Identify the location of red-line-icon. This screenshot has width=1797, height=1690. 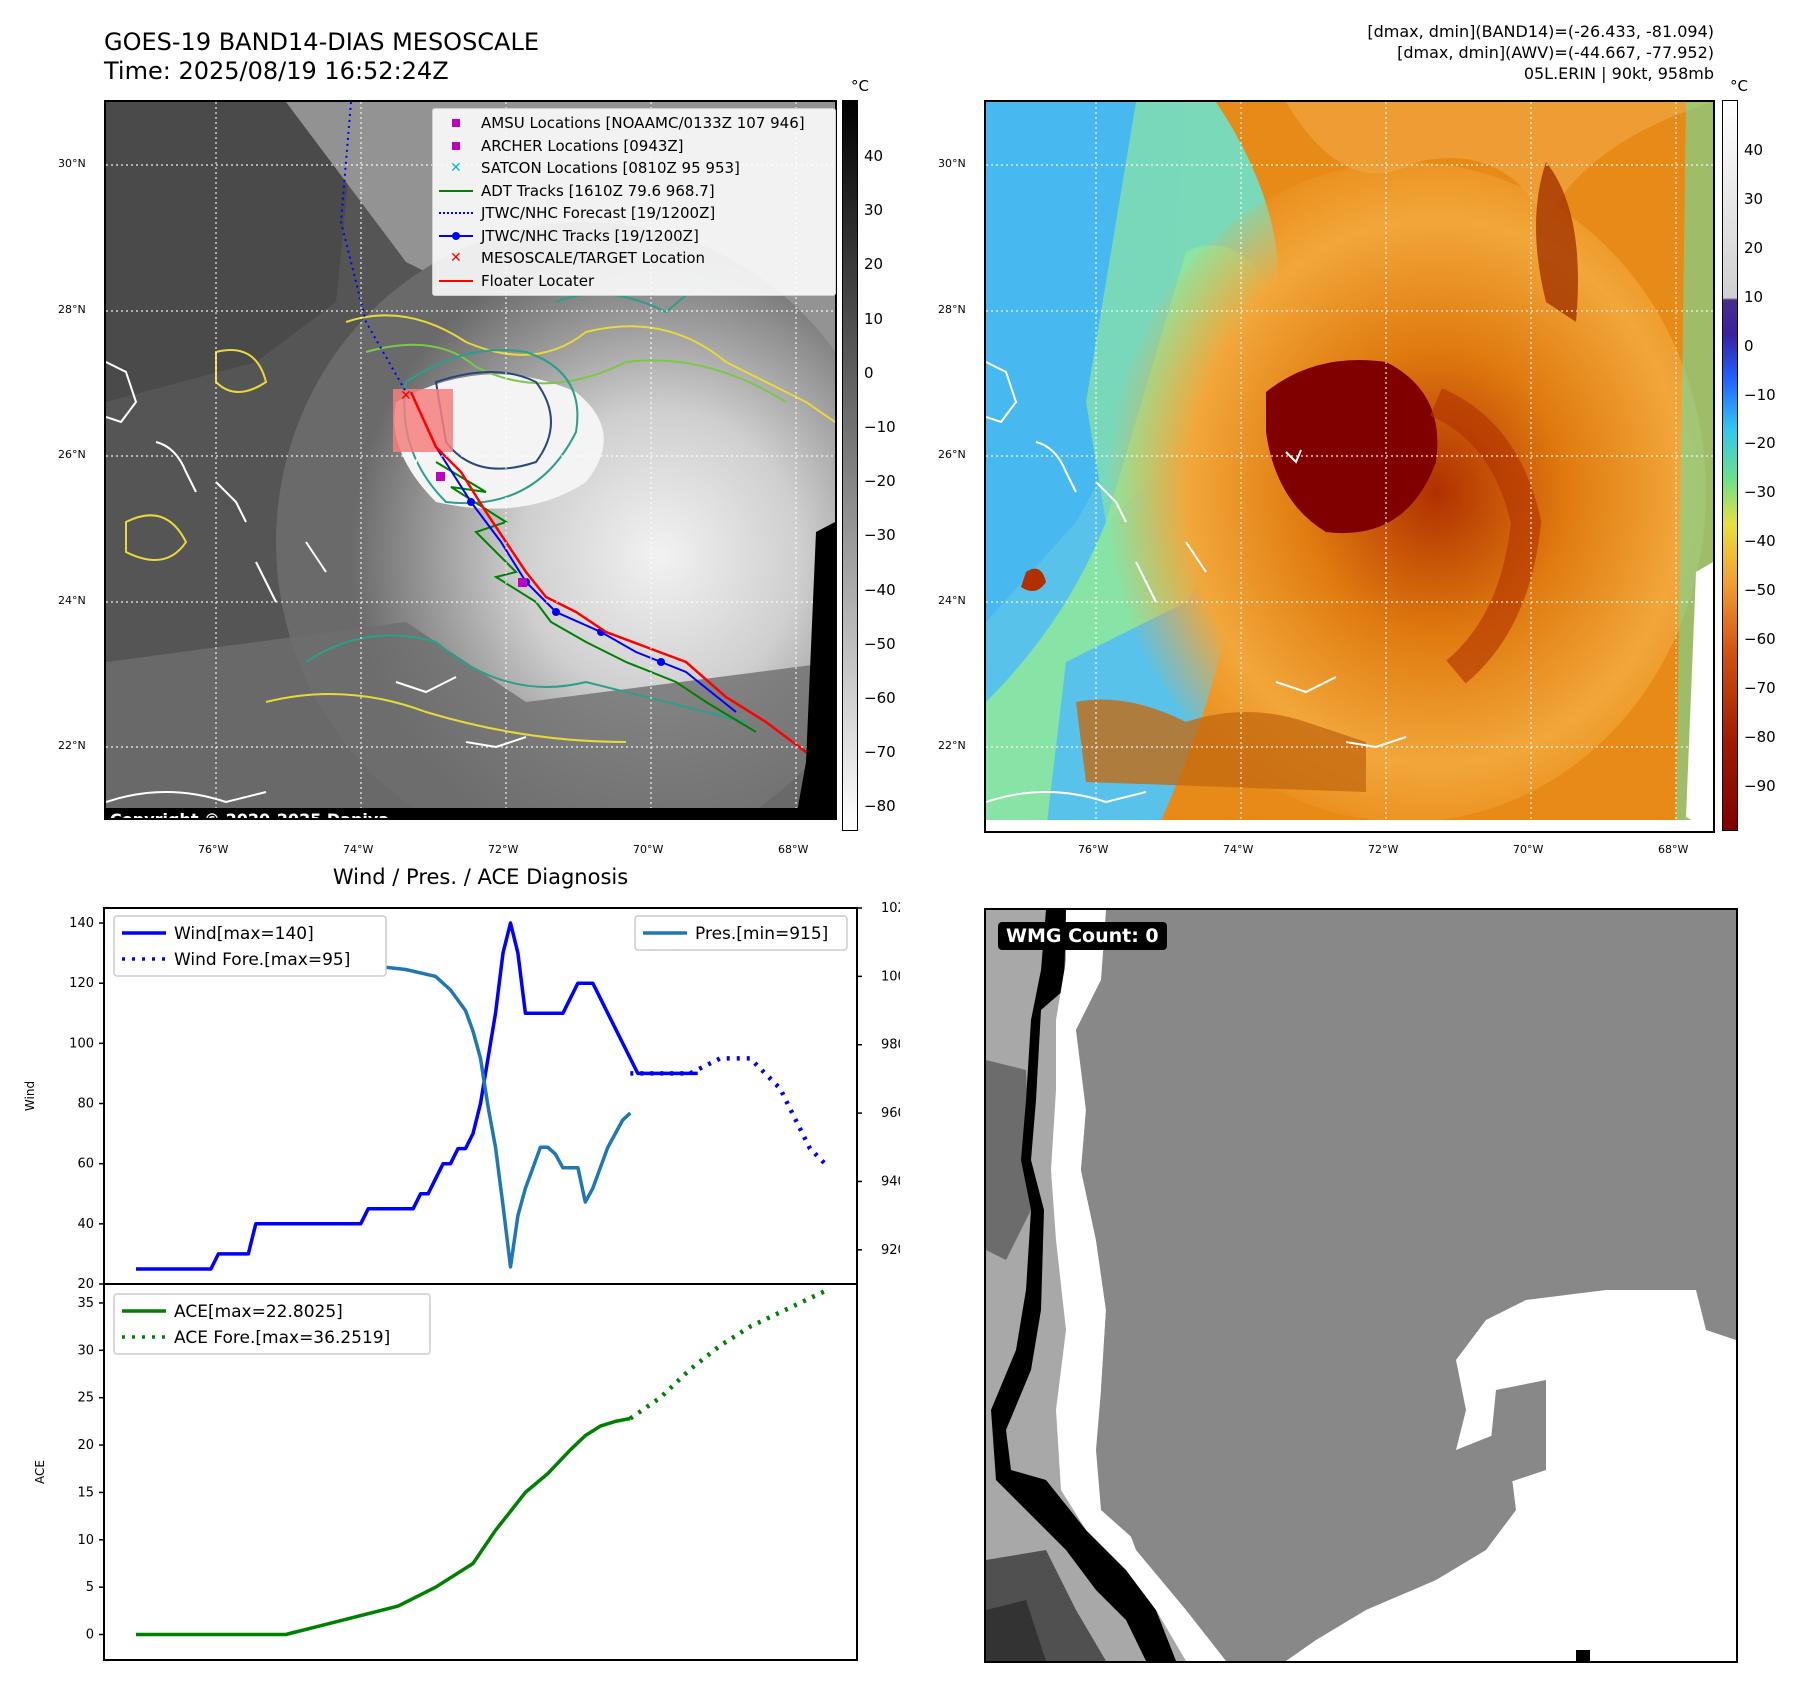
(456, 281).